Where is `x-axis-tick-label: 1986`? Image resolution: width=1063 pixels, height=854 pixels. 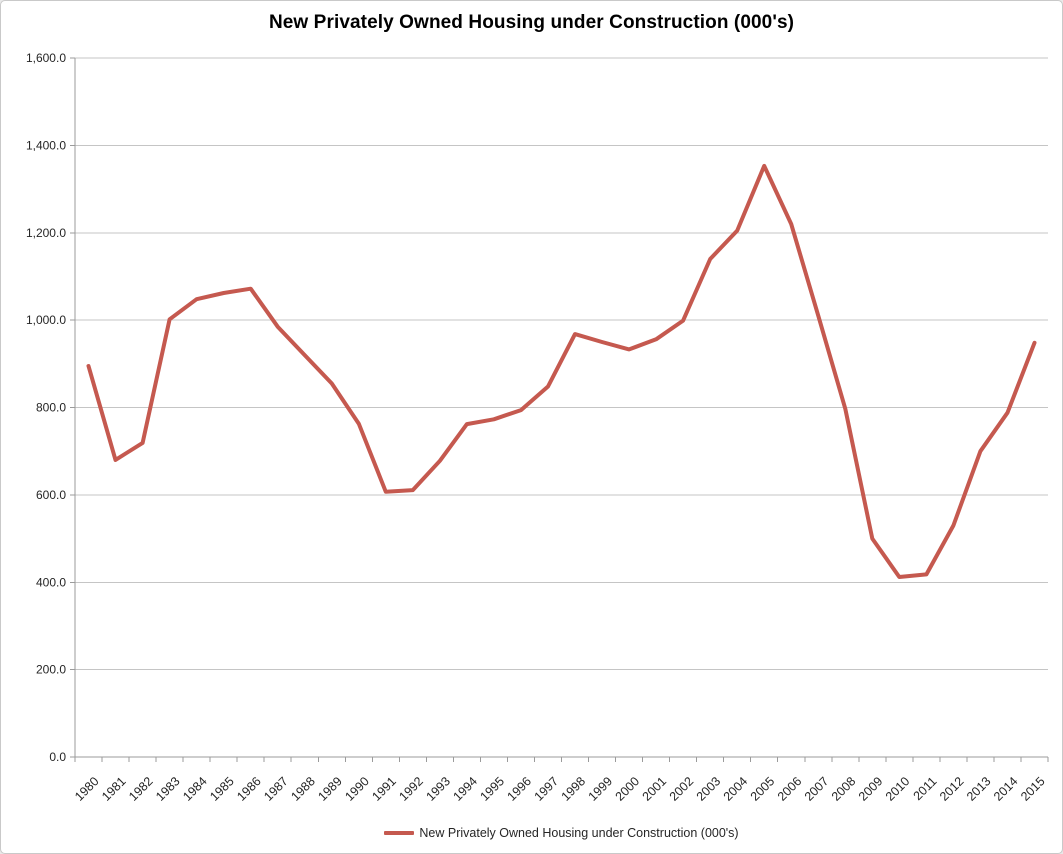 x-axis-tick-label: 1986 is located at coordinates (249, 789).